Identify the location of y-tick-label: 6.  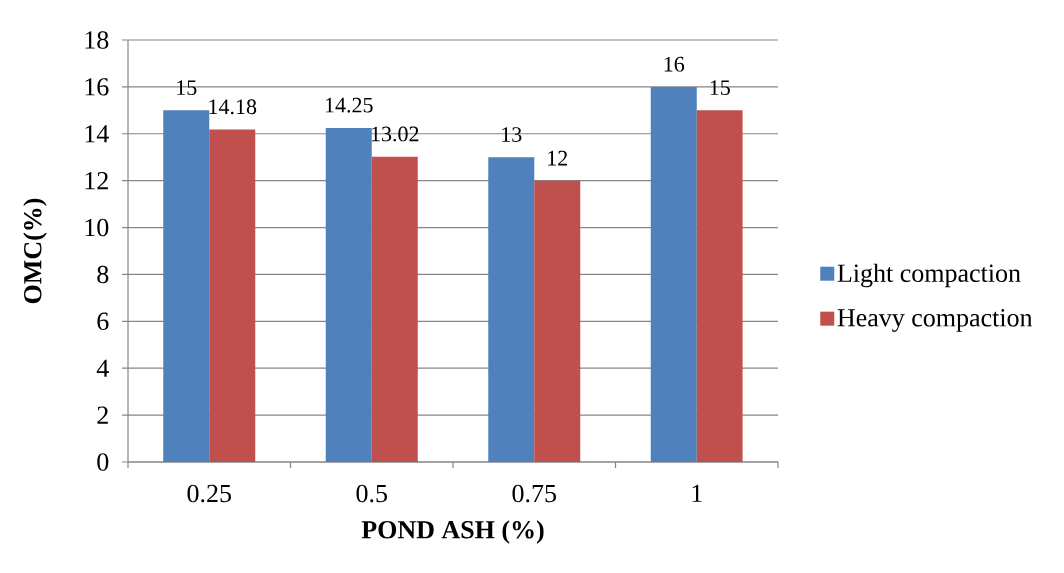
(103, 321).